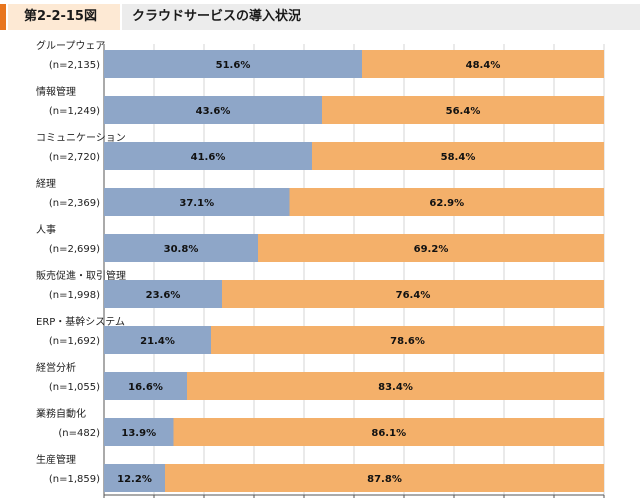 The width and height of the screenshot is (640, 498). What do you see at coordinates (80, 321) in the screenshot?
I see `category-label: ERP・基幹システム` at bounding box center [80, 321].